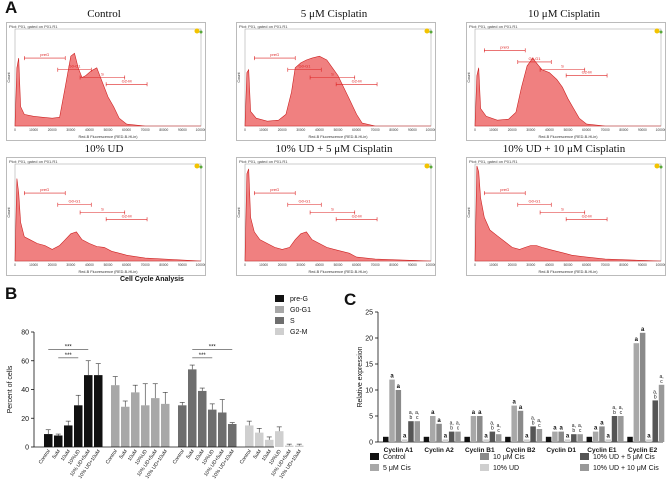 The image size is (669, 481). I want to click on x-tick-label: 40000, so click(319, 130).